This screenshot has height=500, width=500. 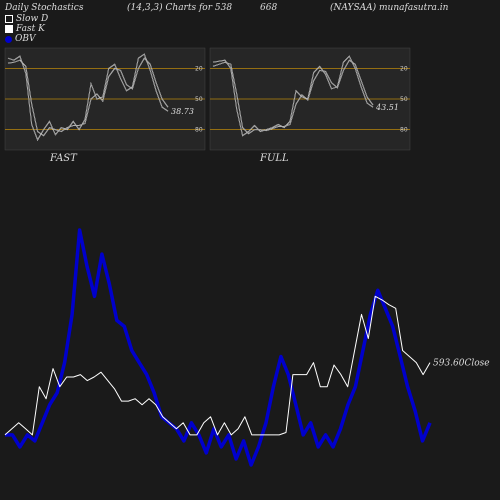 I want to click on legend-item-fast-k: Fast K, so click(x=25, y=29).